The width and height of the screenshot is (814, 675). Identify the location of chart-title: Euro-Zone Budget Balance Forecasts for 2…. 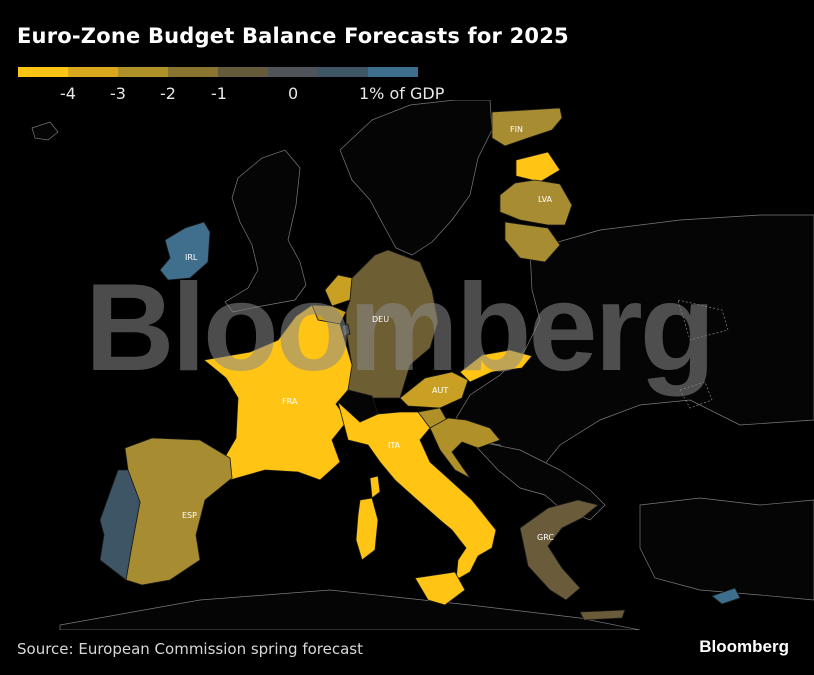
(293, 36).